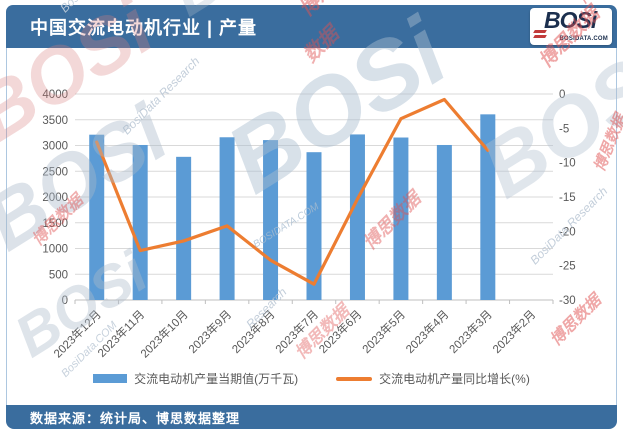 The height and width of the screenshot is (434, 623). What do you see at coordinates (58, 275) in the screenshot?
I see `left-axis-tick-label: 500` at bounding box center [58, 275].